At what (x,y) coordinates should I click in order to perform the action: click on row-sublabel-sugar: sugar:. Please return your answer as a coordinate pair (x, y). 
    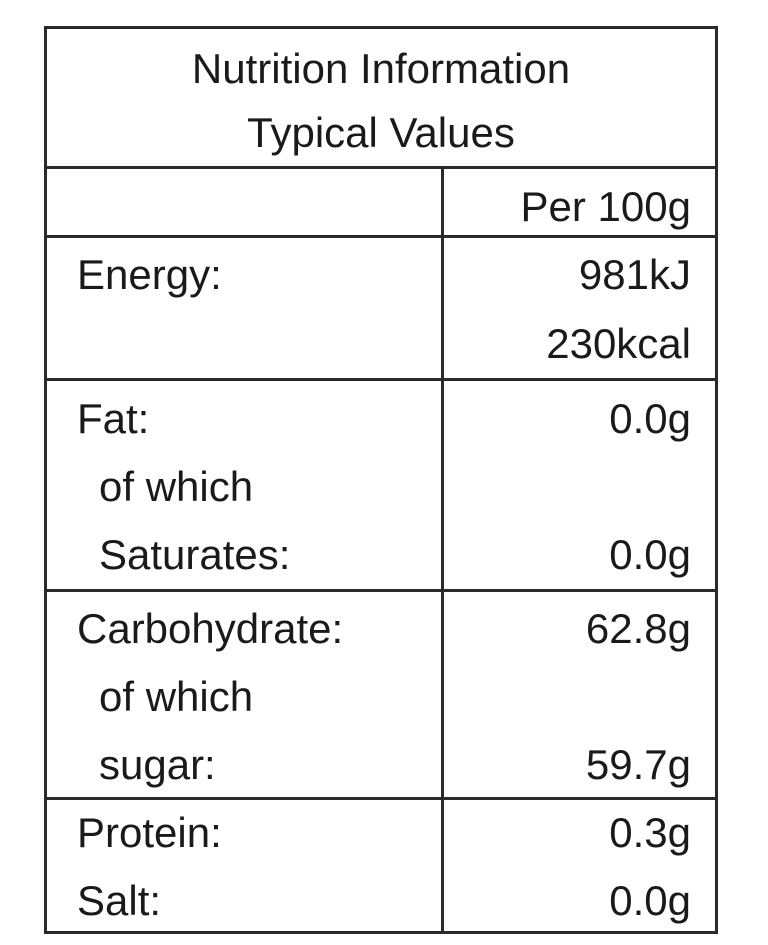
    Looking at the image, I should click on (157, 764).